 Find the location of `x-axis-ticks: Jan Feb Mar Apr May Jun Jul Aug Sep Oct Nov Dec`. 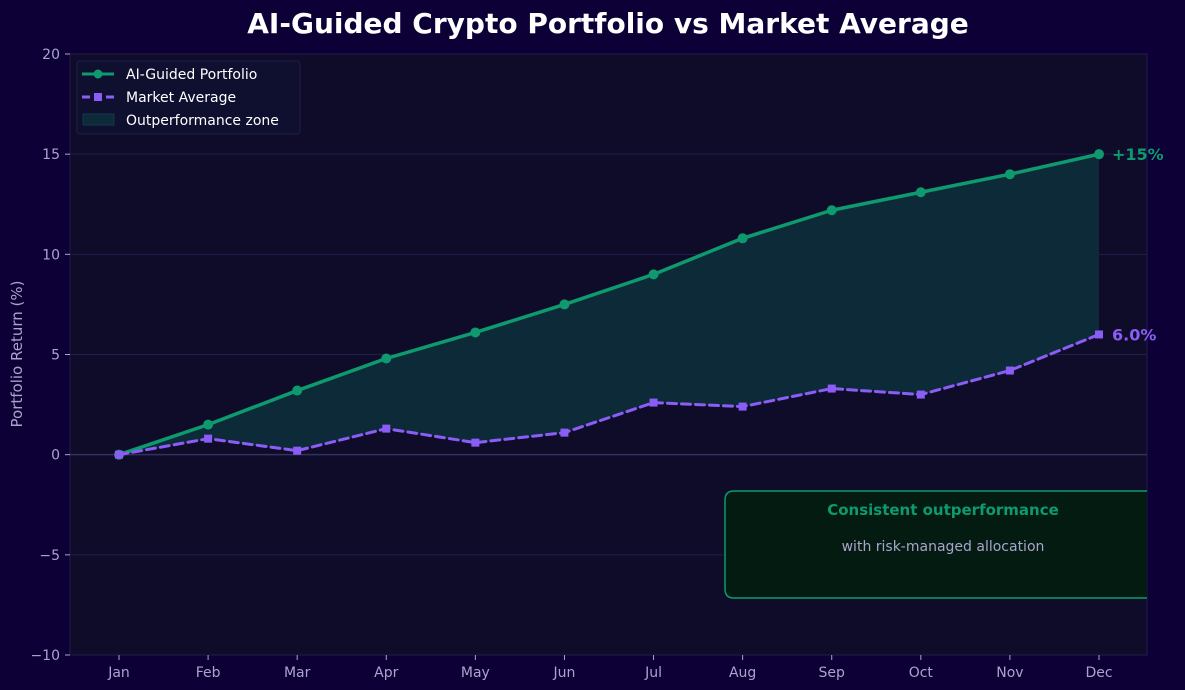

x-axis-ticks: Jan Feb Mar Apr May Jun Jul Aug Sep Oct Nov Dec is located at coordinates (610, 668).